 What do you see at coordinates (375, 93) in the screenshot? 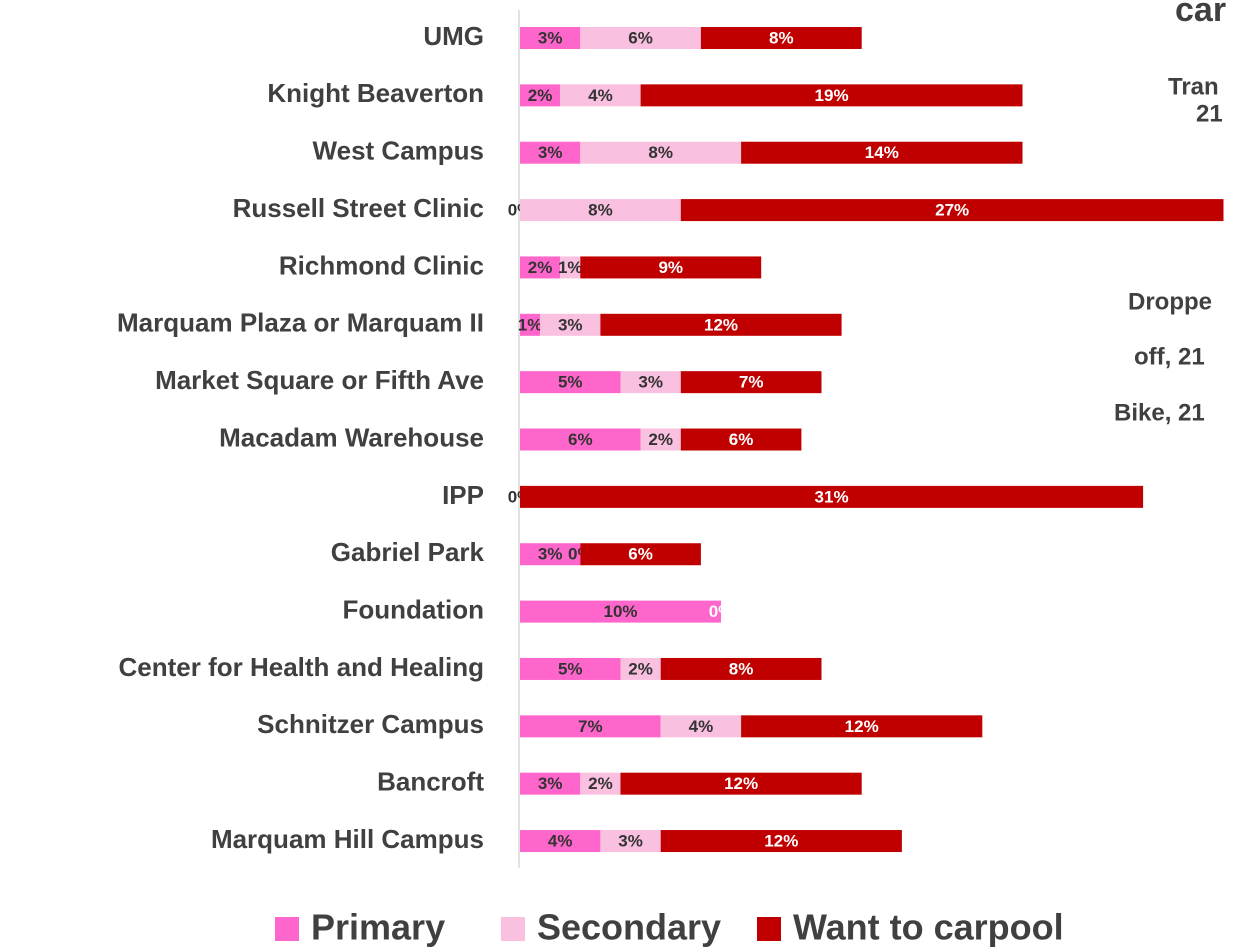
I see `category-label: Knight Beaverton` at bounding box center [375, 93].